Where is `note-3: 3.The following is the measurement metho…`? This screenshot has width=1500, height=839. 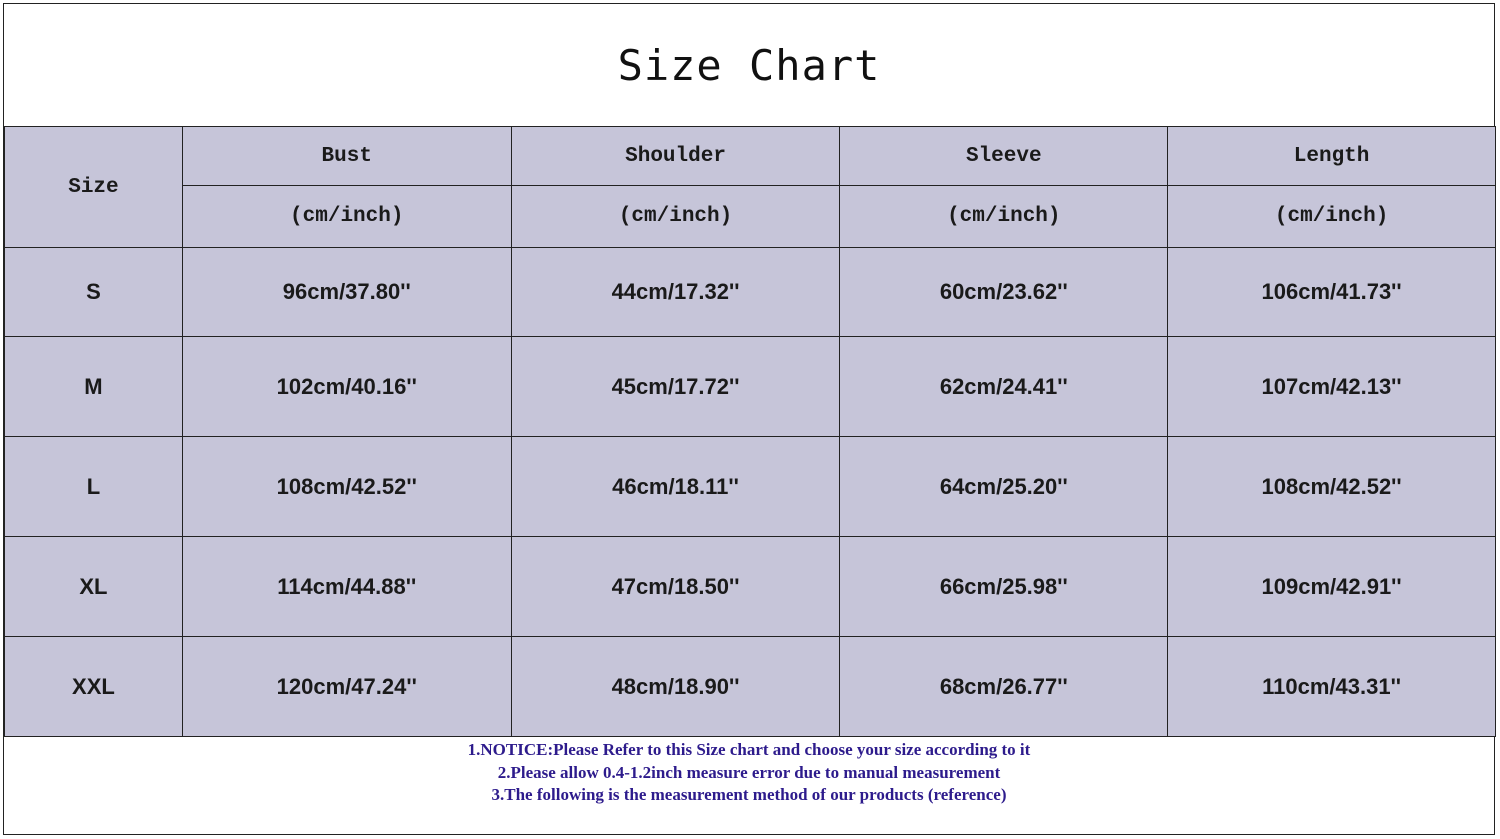
note-3: 3.The following is the measurement metho… is located at coordinates (749, 794).